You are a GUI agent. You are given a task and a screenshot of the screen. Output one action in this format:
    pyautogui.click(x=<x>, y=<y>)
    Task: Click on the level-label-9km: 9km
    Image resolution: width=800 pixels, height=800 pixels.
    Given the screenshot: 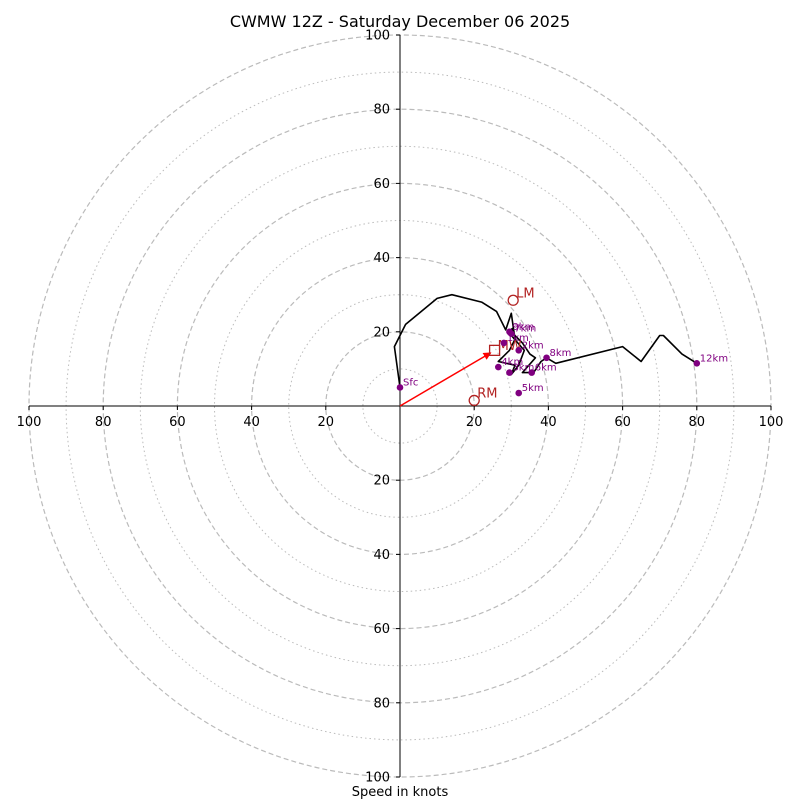 What is the action you would take?
    pyautogui.click(x=523, y=327)
    